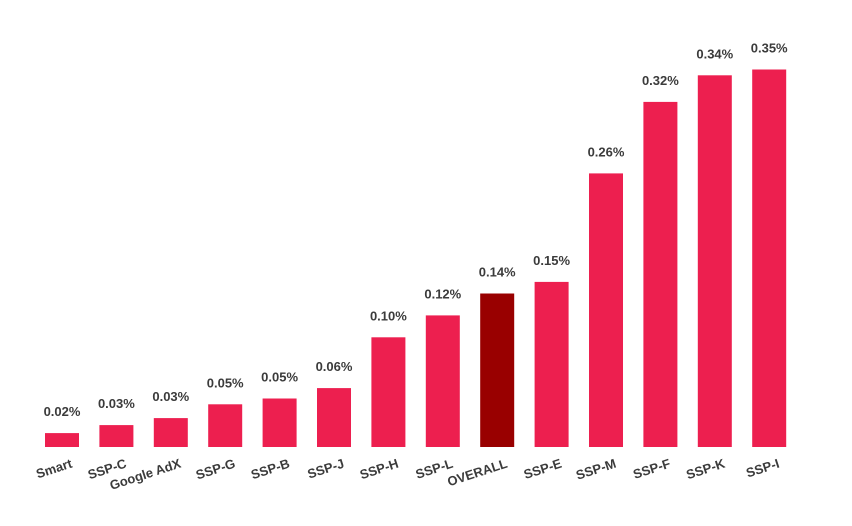  Describe the element at coordinates (225, 382) in the screenshot. I see `value-label-ssp-g: 0.05%` at that location.